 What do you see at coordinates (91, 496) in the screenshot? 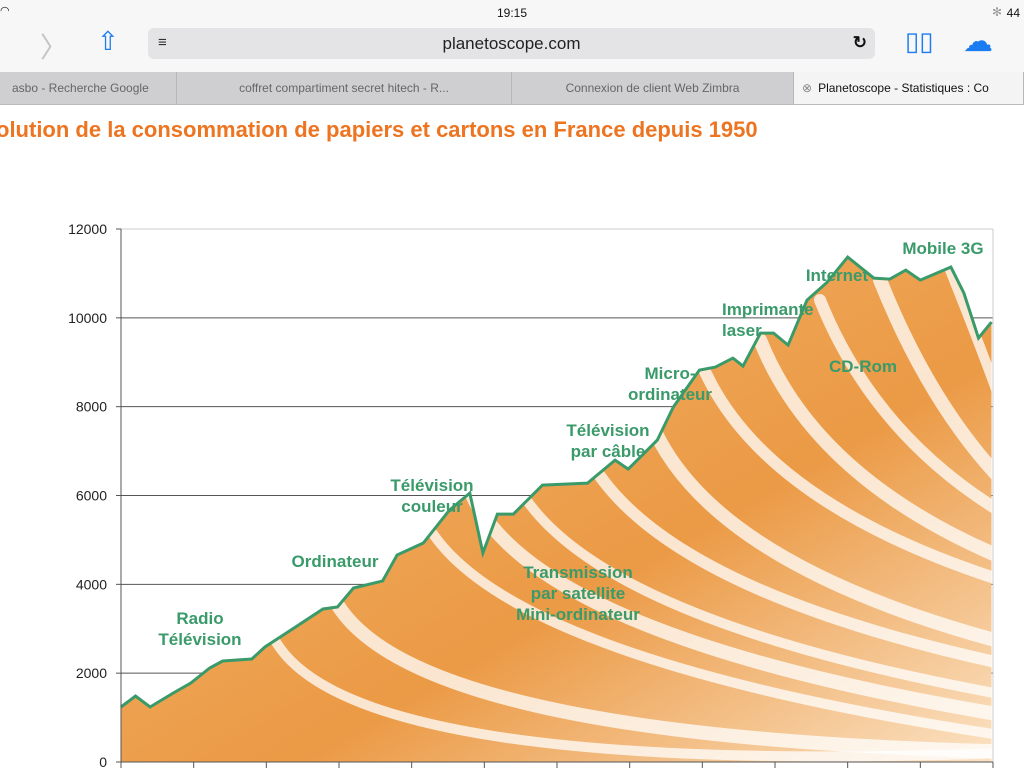
I see `y-tick-label: 6000` at bounding box center [91, 496].